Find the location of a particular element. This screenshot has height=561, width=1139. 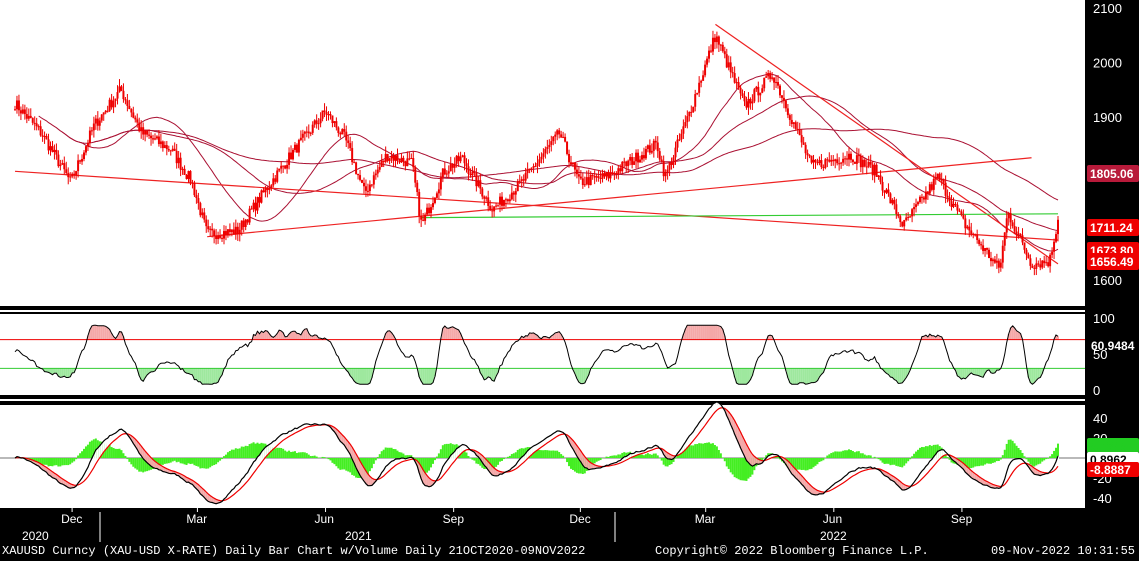

panel-divider-line is located at coordinates (542, 311).